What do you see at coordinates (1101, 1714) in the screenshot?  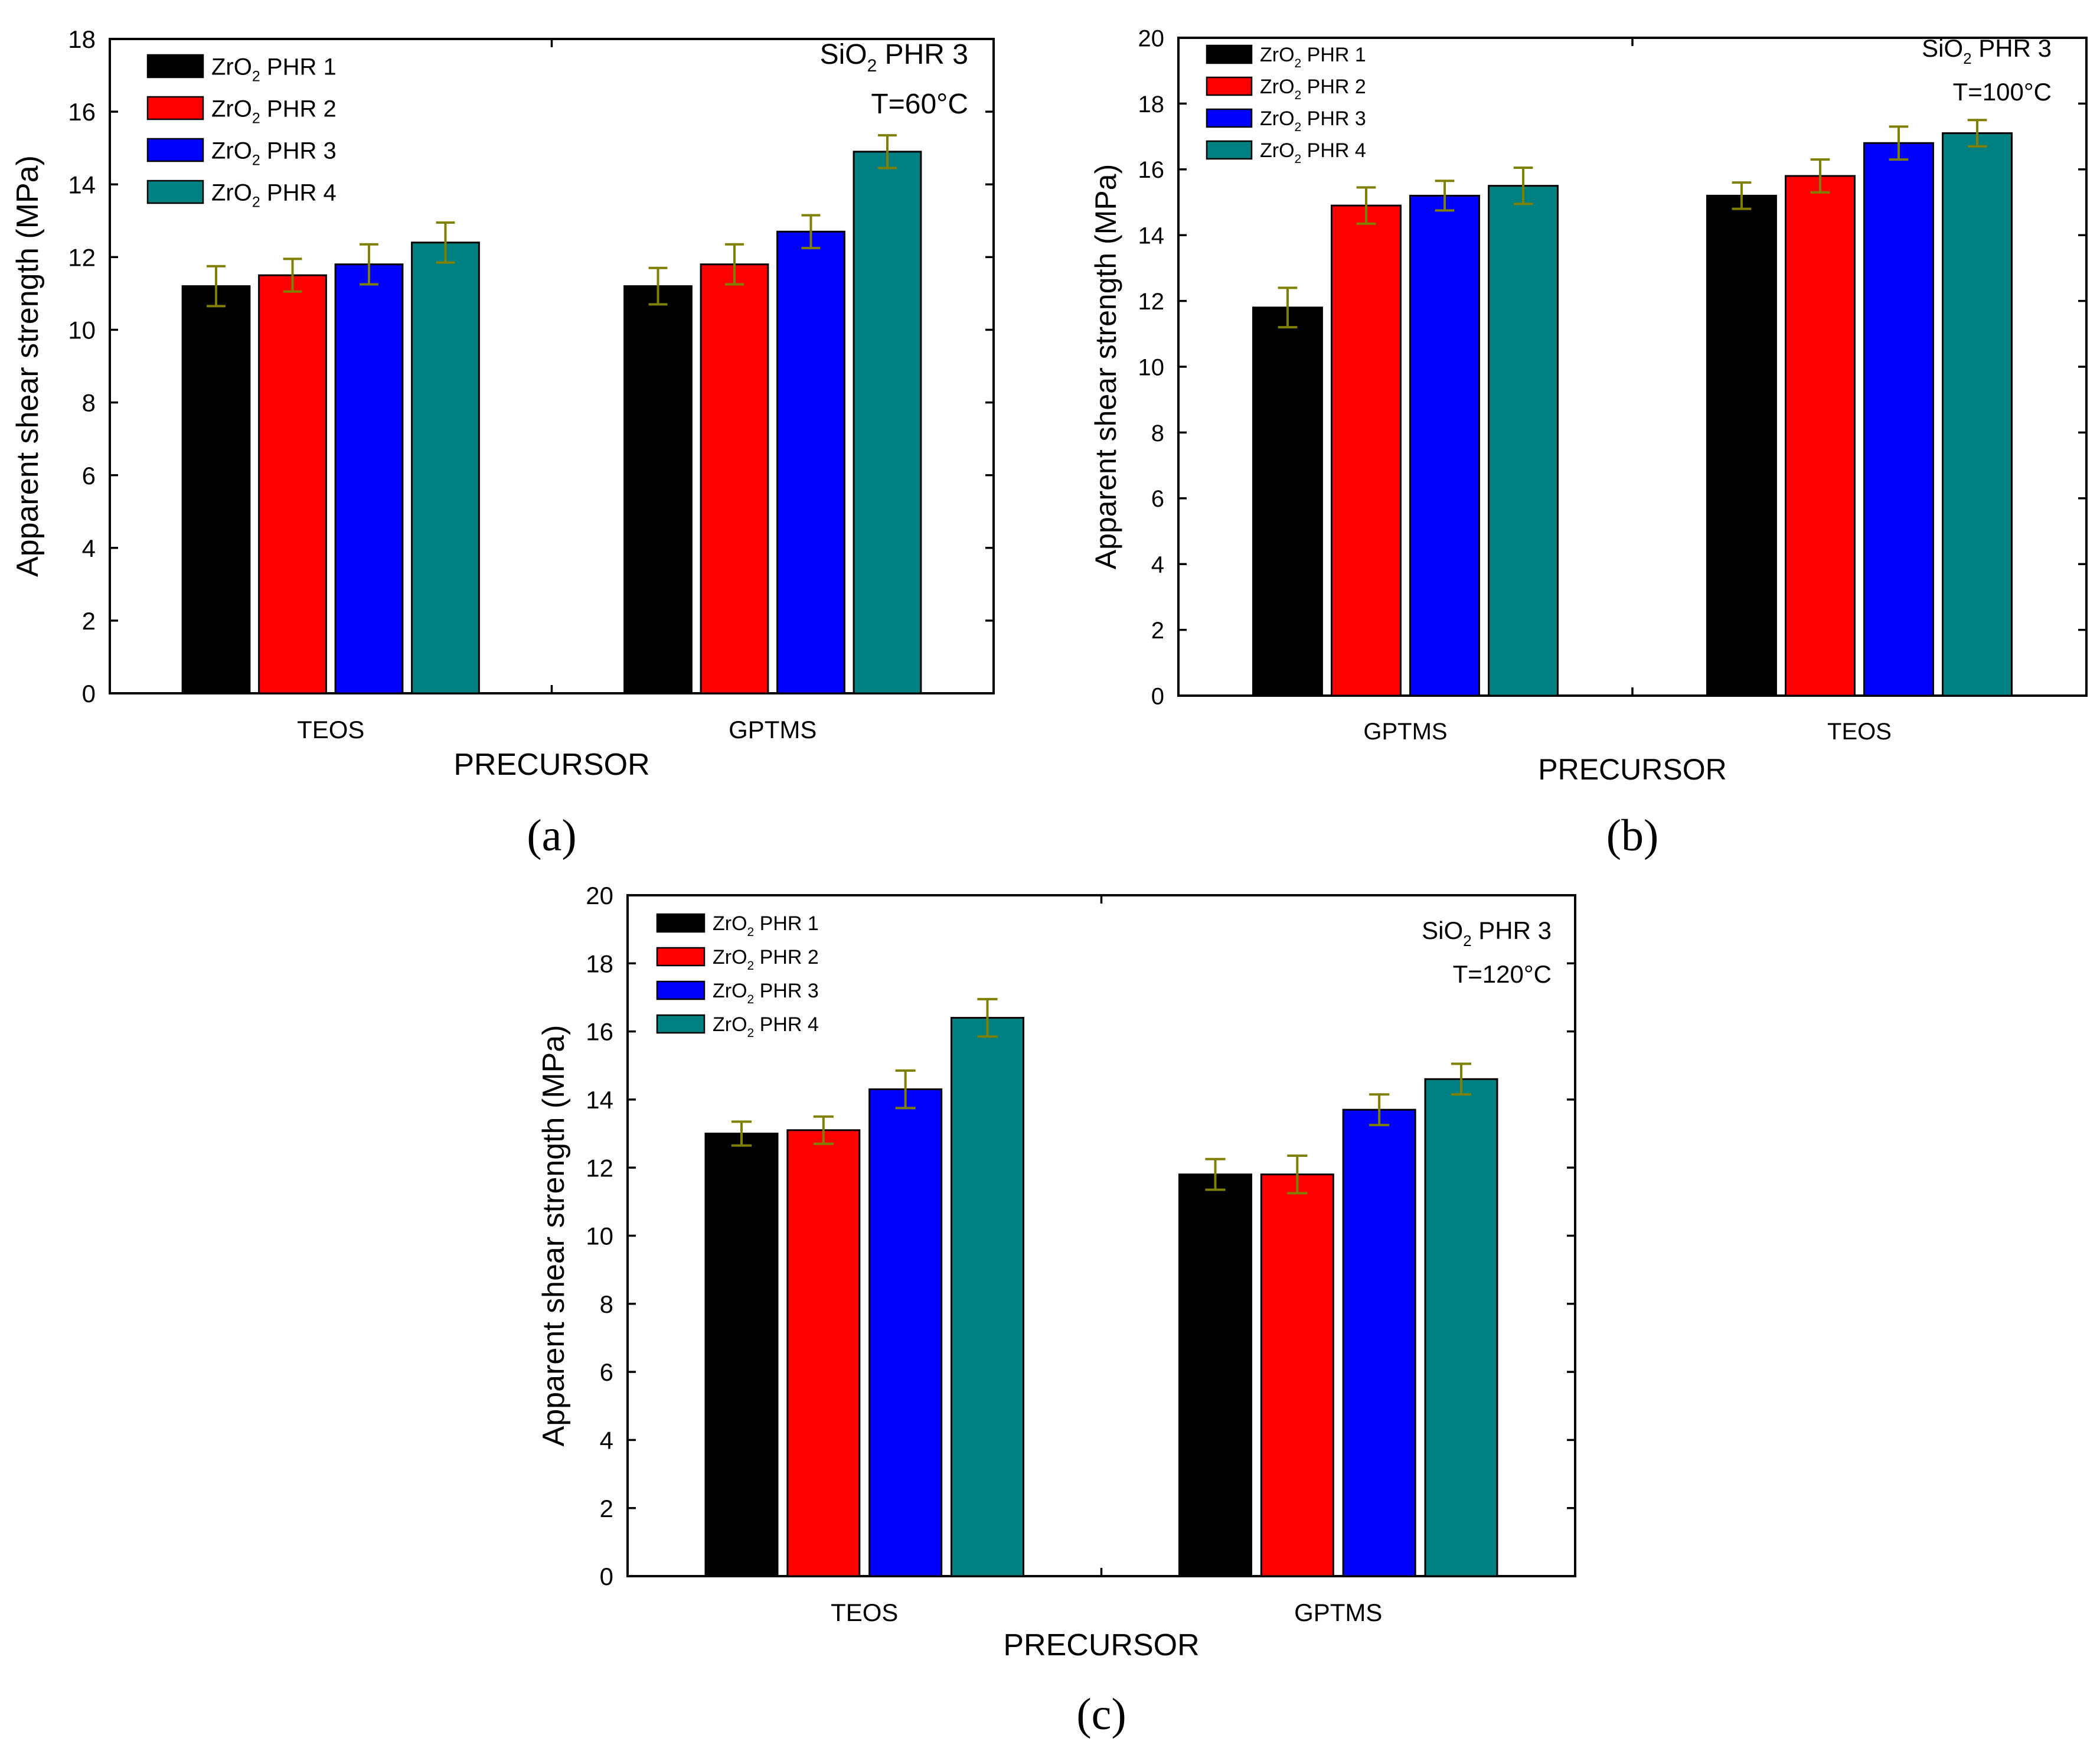 I see `panel-label: (c)` at bounding box center [1101, 1714].